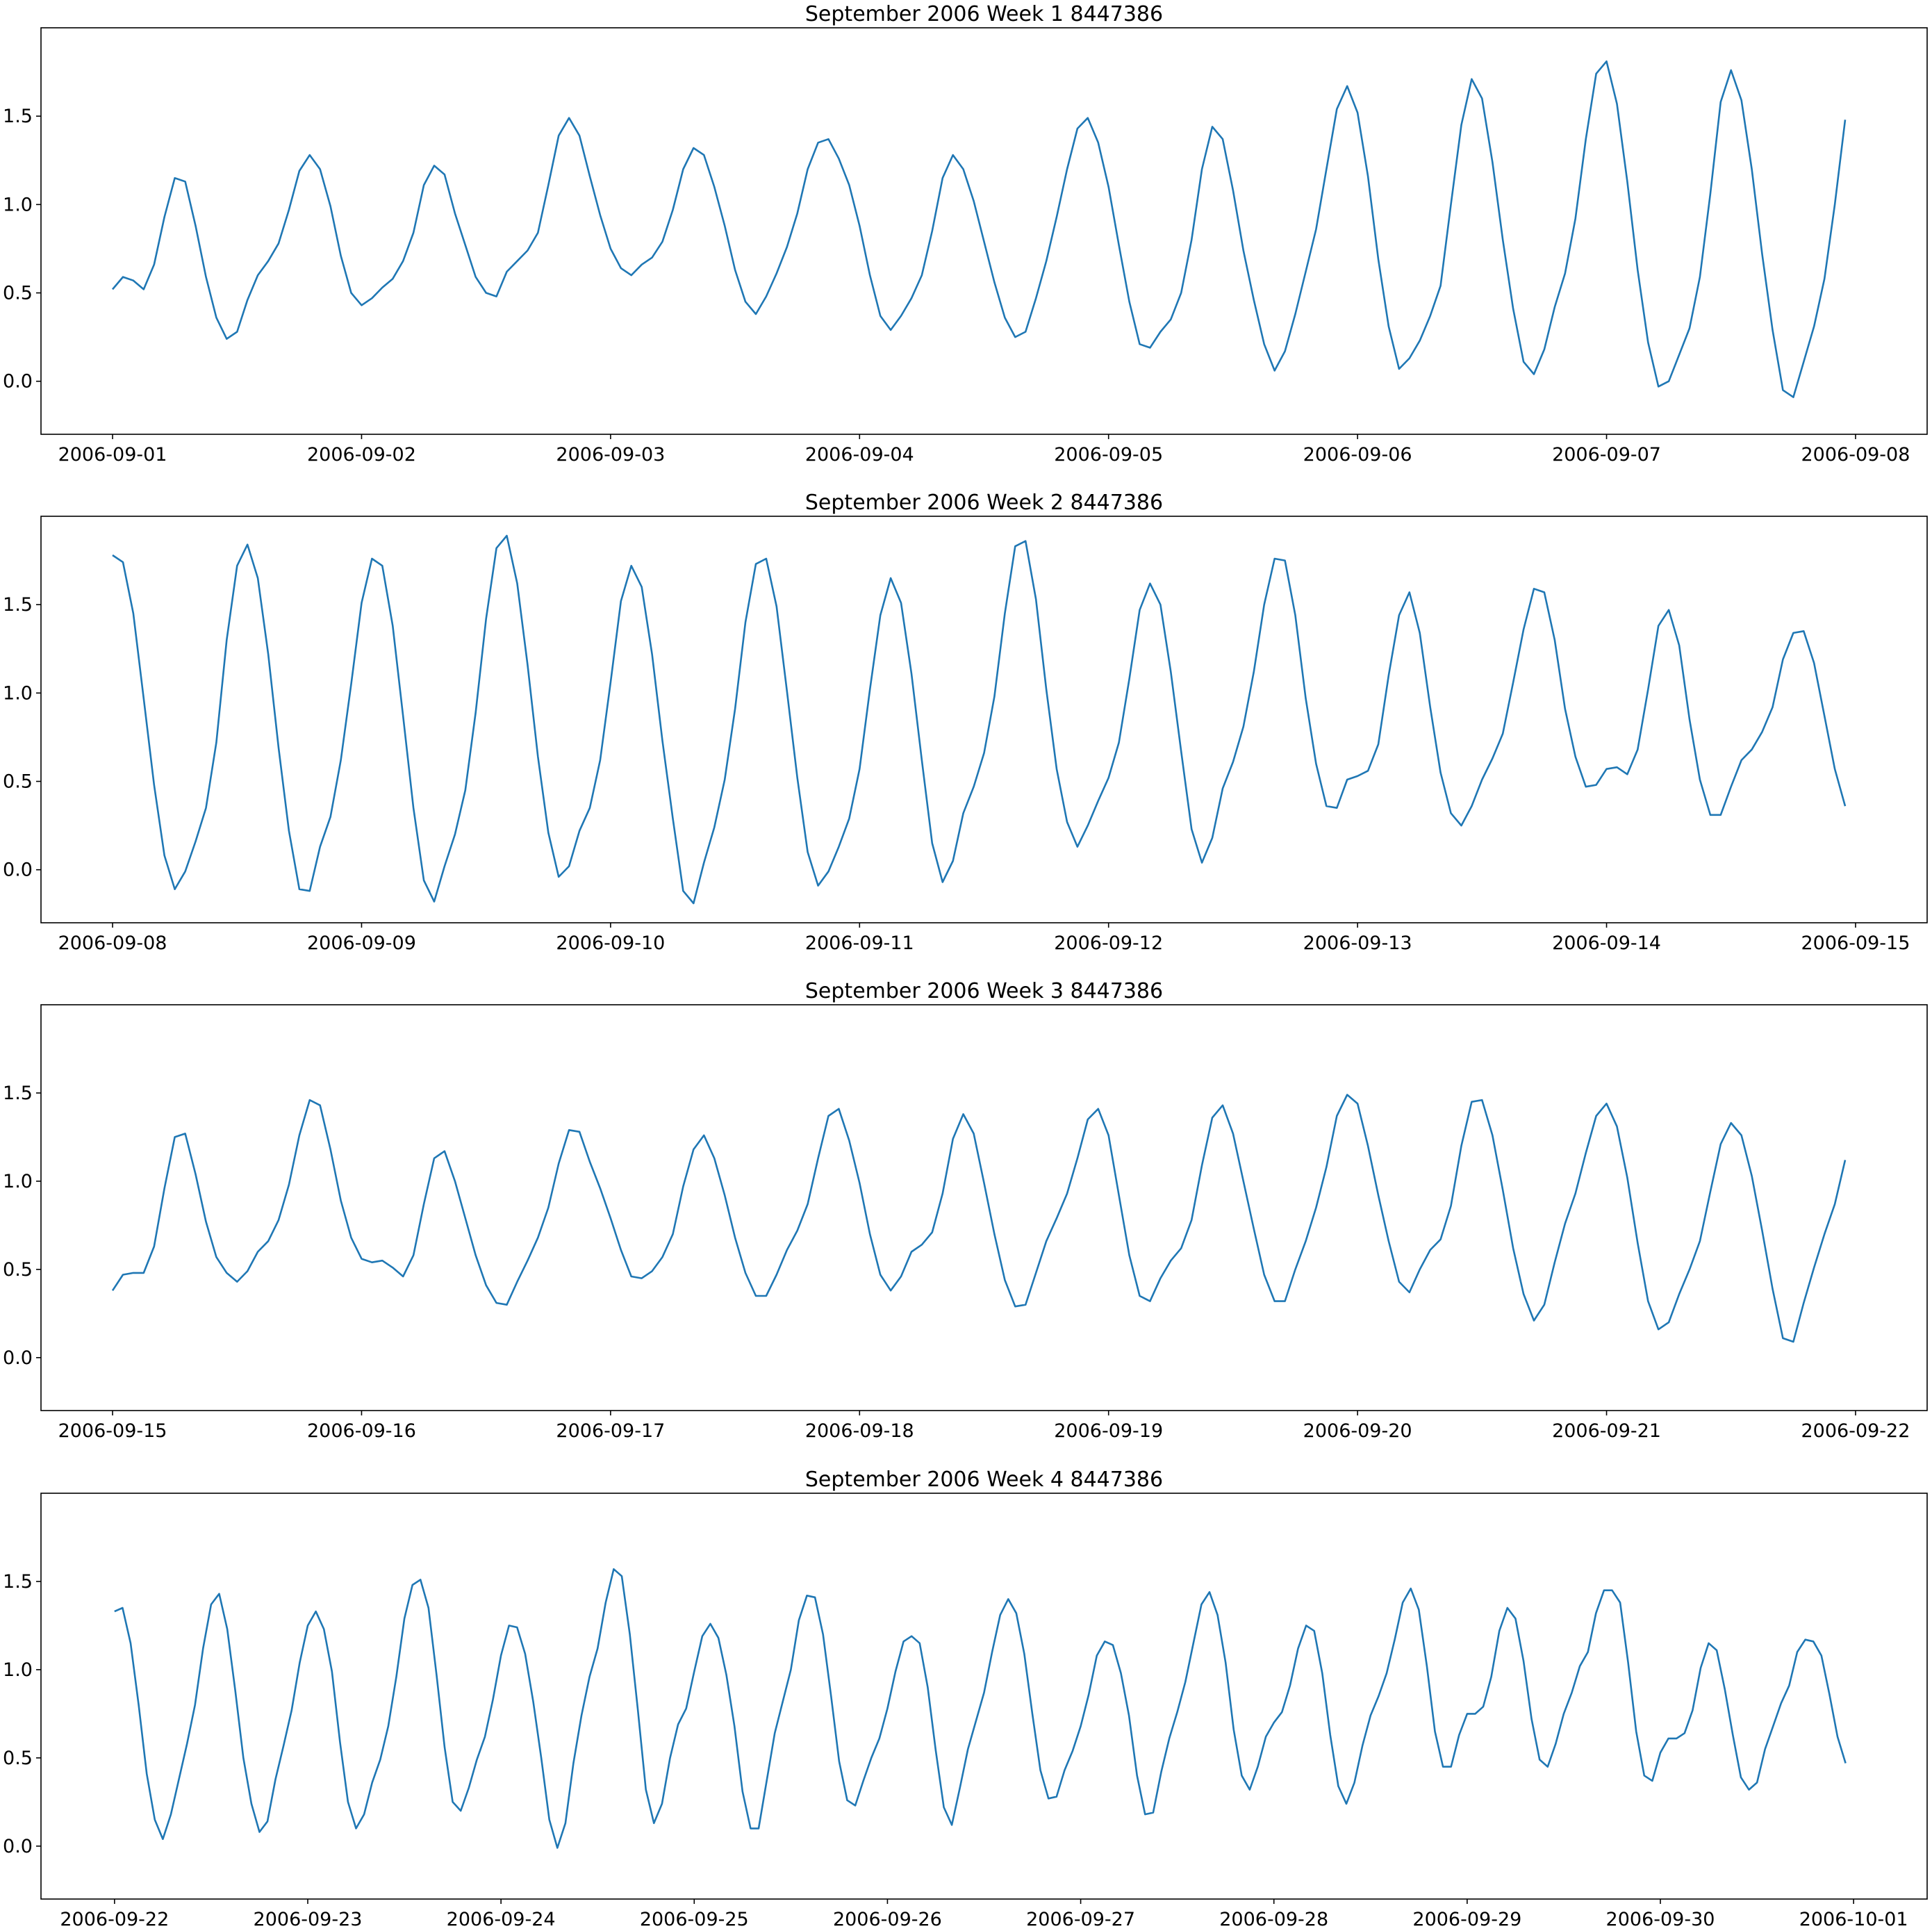 Image resolution: width=1932 pixels, height=1931 pixels. What do you see at coordinates (1274, 1919) in the screenshot?
I see `x-tick-label: 2006-09-28` at bounding box center [1274, 1919].